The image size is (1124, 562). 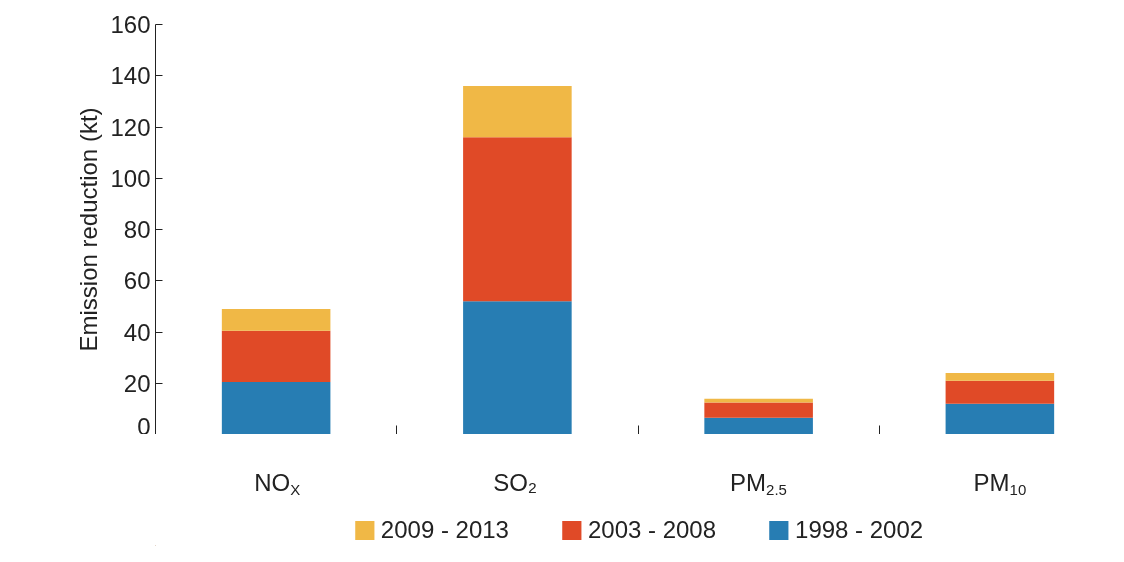 What do you see at coordinates (130, 76) in the screenshot?
I see `y-tick-label: 140` at bounding box center [130, 76].